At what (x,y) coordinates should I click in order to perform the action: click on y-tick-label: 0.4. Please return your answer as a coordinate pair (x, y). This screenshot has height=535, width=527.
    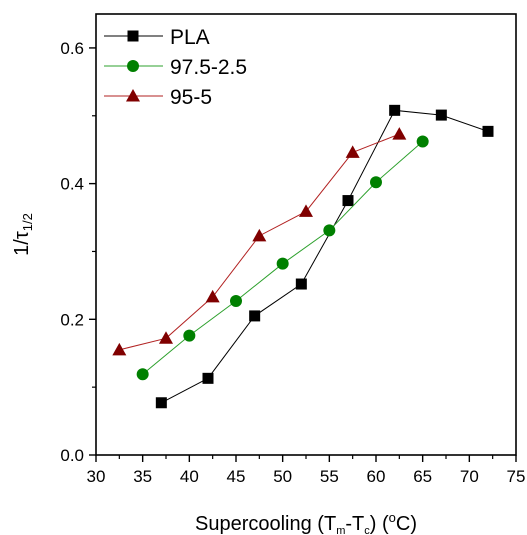
    Looking at the image, I should click on (72, 184).